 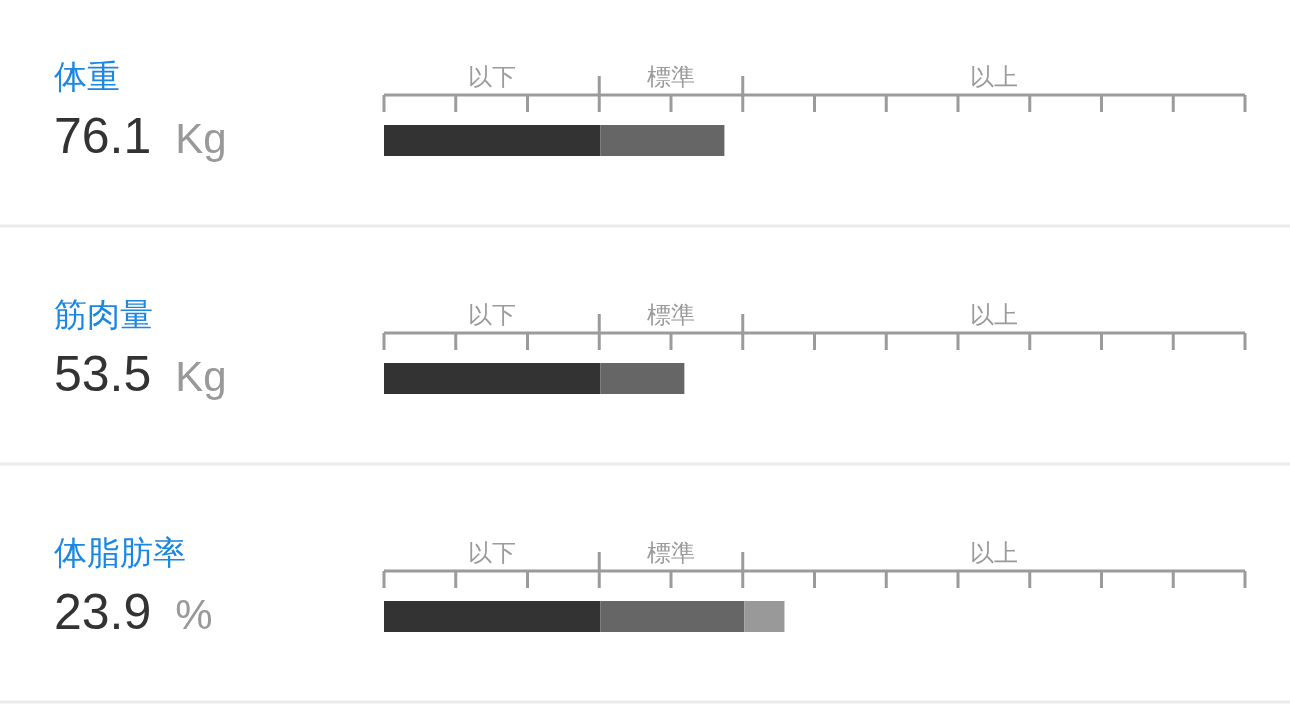 What do you see at coordinates (491, 76) in the screenshot?
I see `annotation: 以下` at bounding box center [491, 76].